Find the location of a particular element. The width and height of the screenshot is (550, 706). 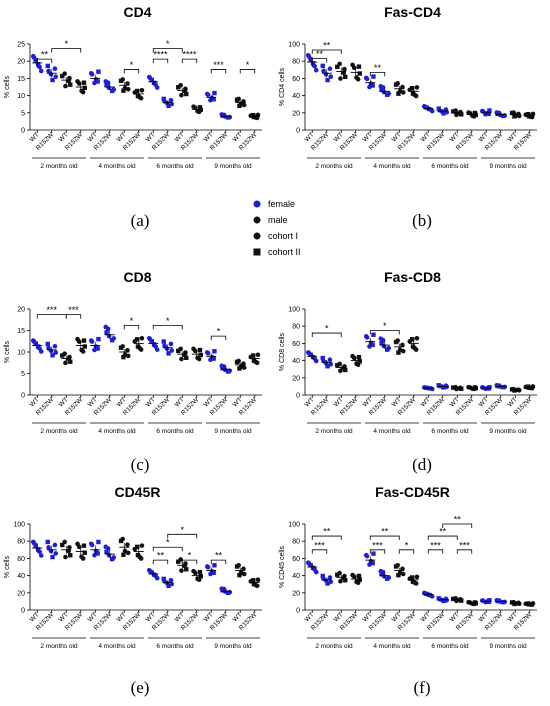

panel-label-f: (f) is located at coordinates (422, 687).